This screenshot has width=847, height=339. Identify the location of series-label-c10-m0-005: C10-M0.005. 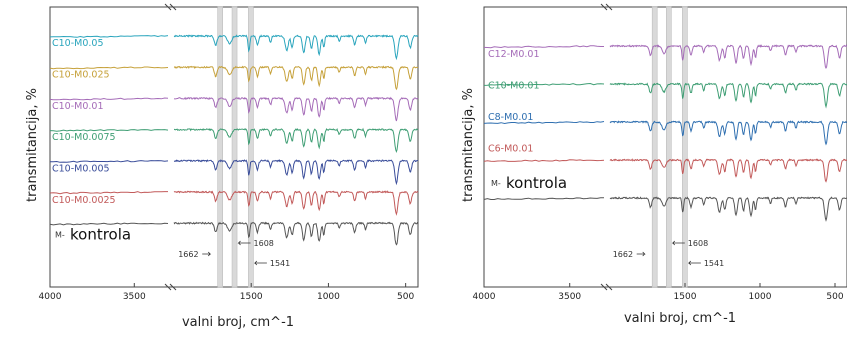
(81, 169).